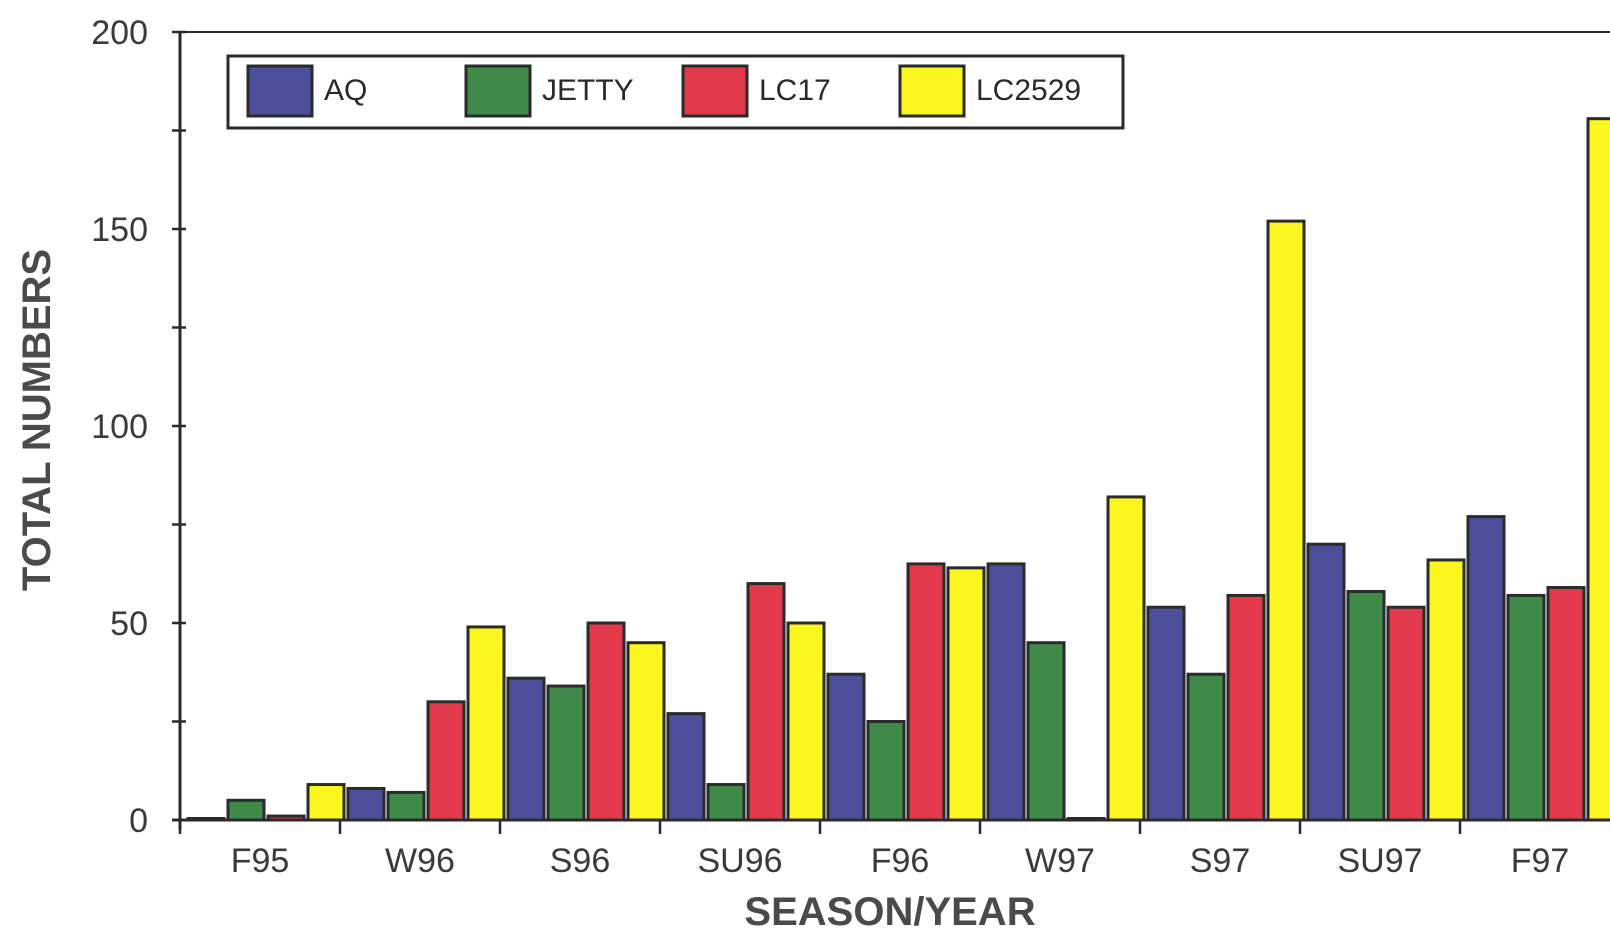 This screenshot has width=1610, height=935. Describe the element at coordinates (1246, 707) in the screenshot. I see `bar-lc17-s97` at that location.